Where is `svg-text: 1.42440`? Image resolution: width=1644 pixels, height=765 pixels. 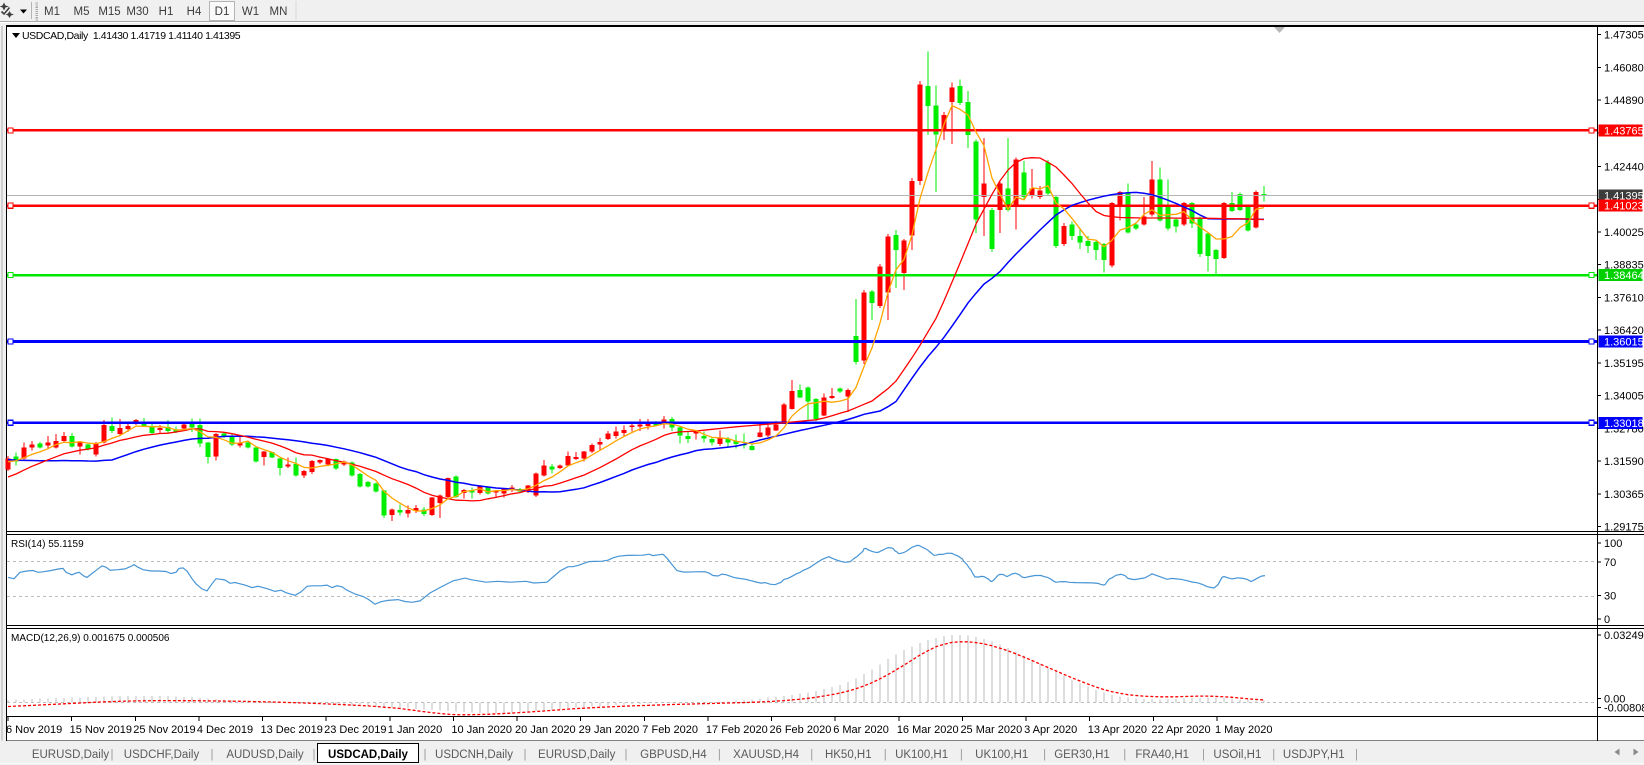
svg-text: 1.42440 is located at coordinates (1624, 167).